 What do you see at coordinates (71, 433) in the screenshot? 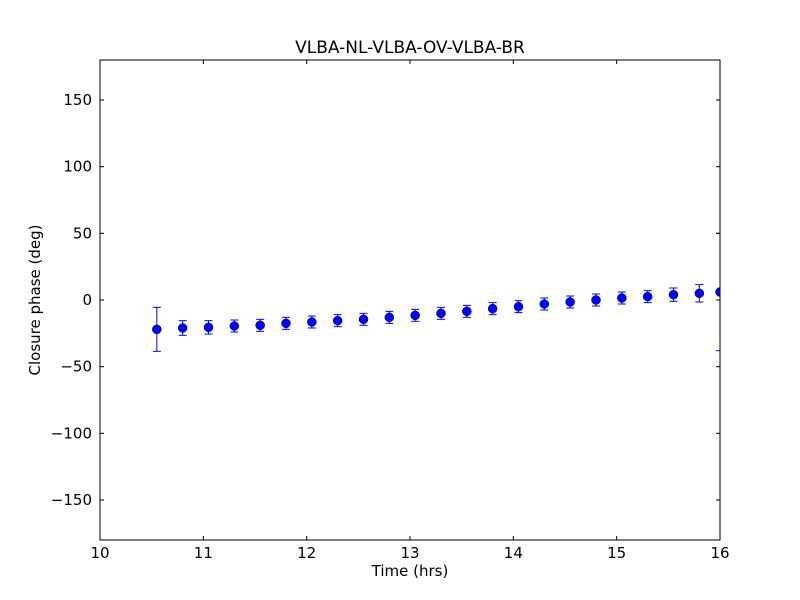
I see `y-tick-label: −100` at bounding box center [71, 433].